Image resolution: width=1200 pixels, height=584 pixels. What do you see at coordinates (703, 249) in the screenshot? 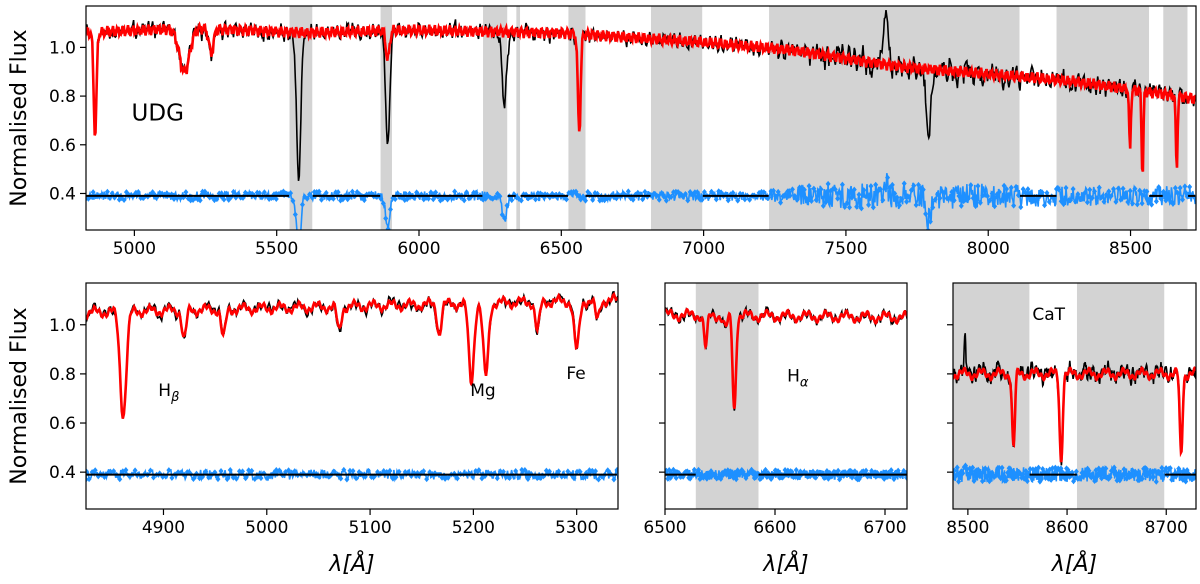
I see `x-tick-label: 7000` at bounding box center [703, 249].